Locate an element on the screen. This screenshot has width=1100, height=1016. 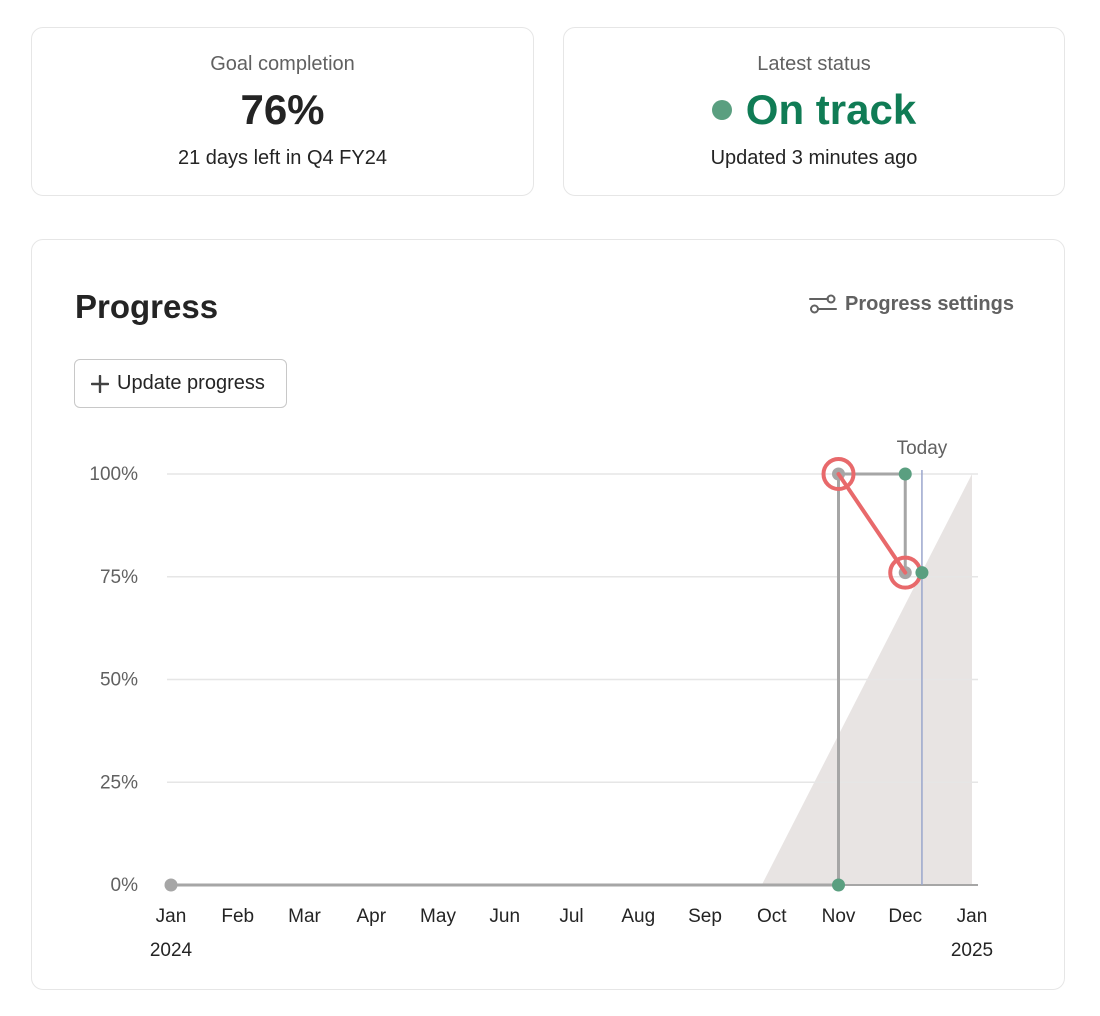
highlight-circle is located at coordinates (838, 474).